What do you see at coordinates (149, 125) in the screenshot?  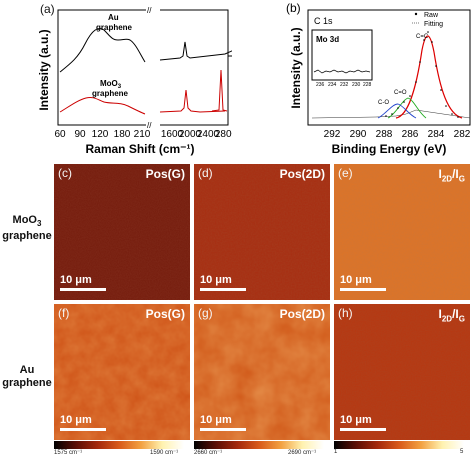 I see `raman-break-mark-bottom: //` at bounding box center [149, 125].